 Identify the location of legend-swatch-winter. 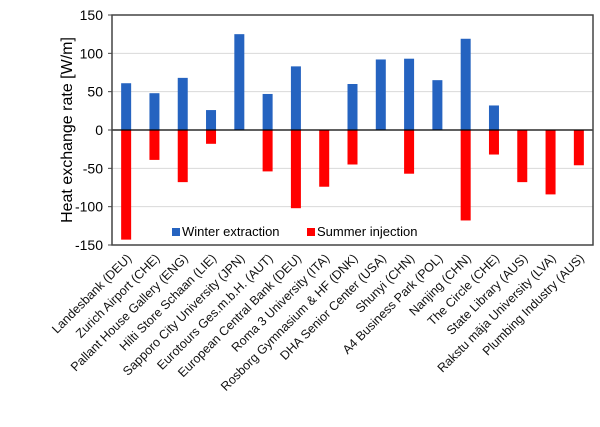
(176, 232).